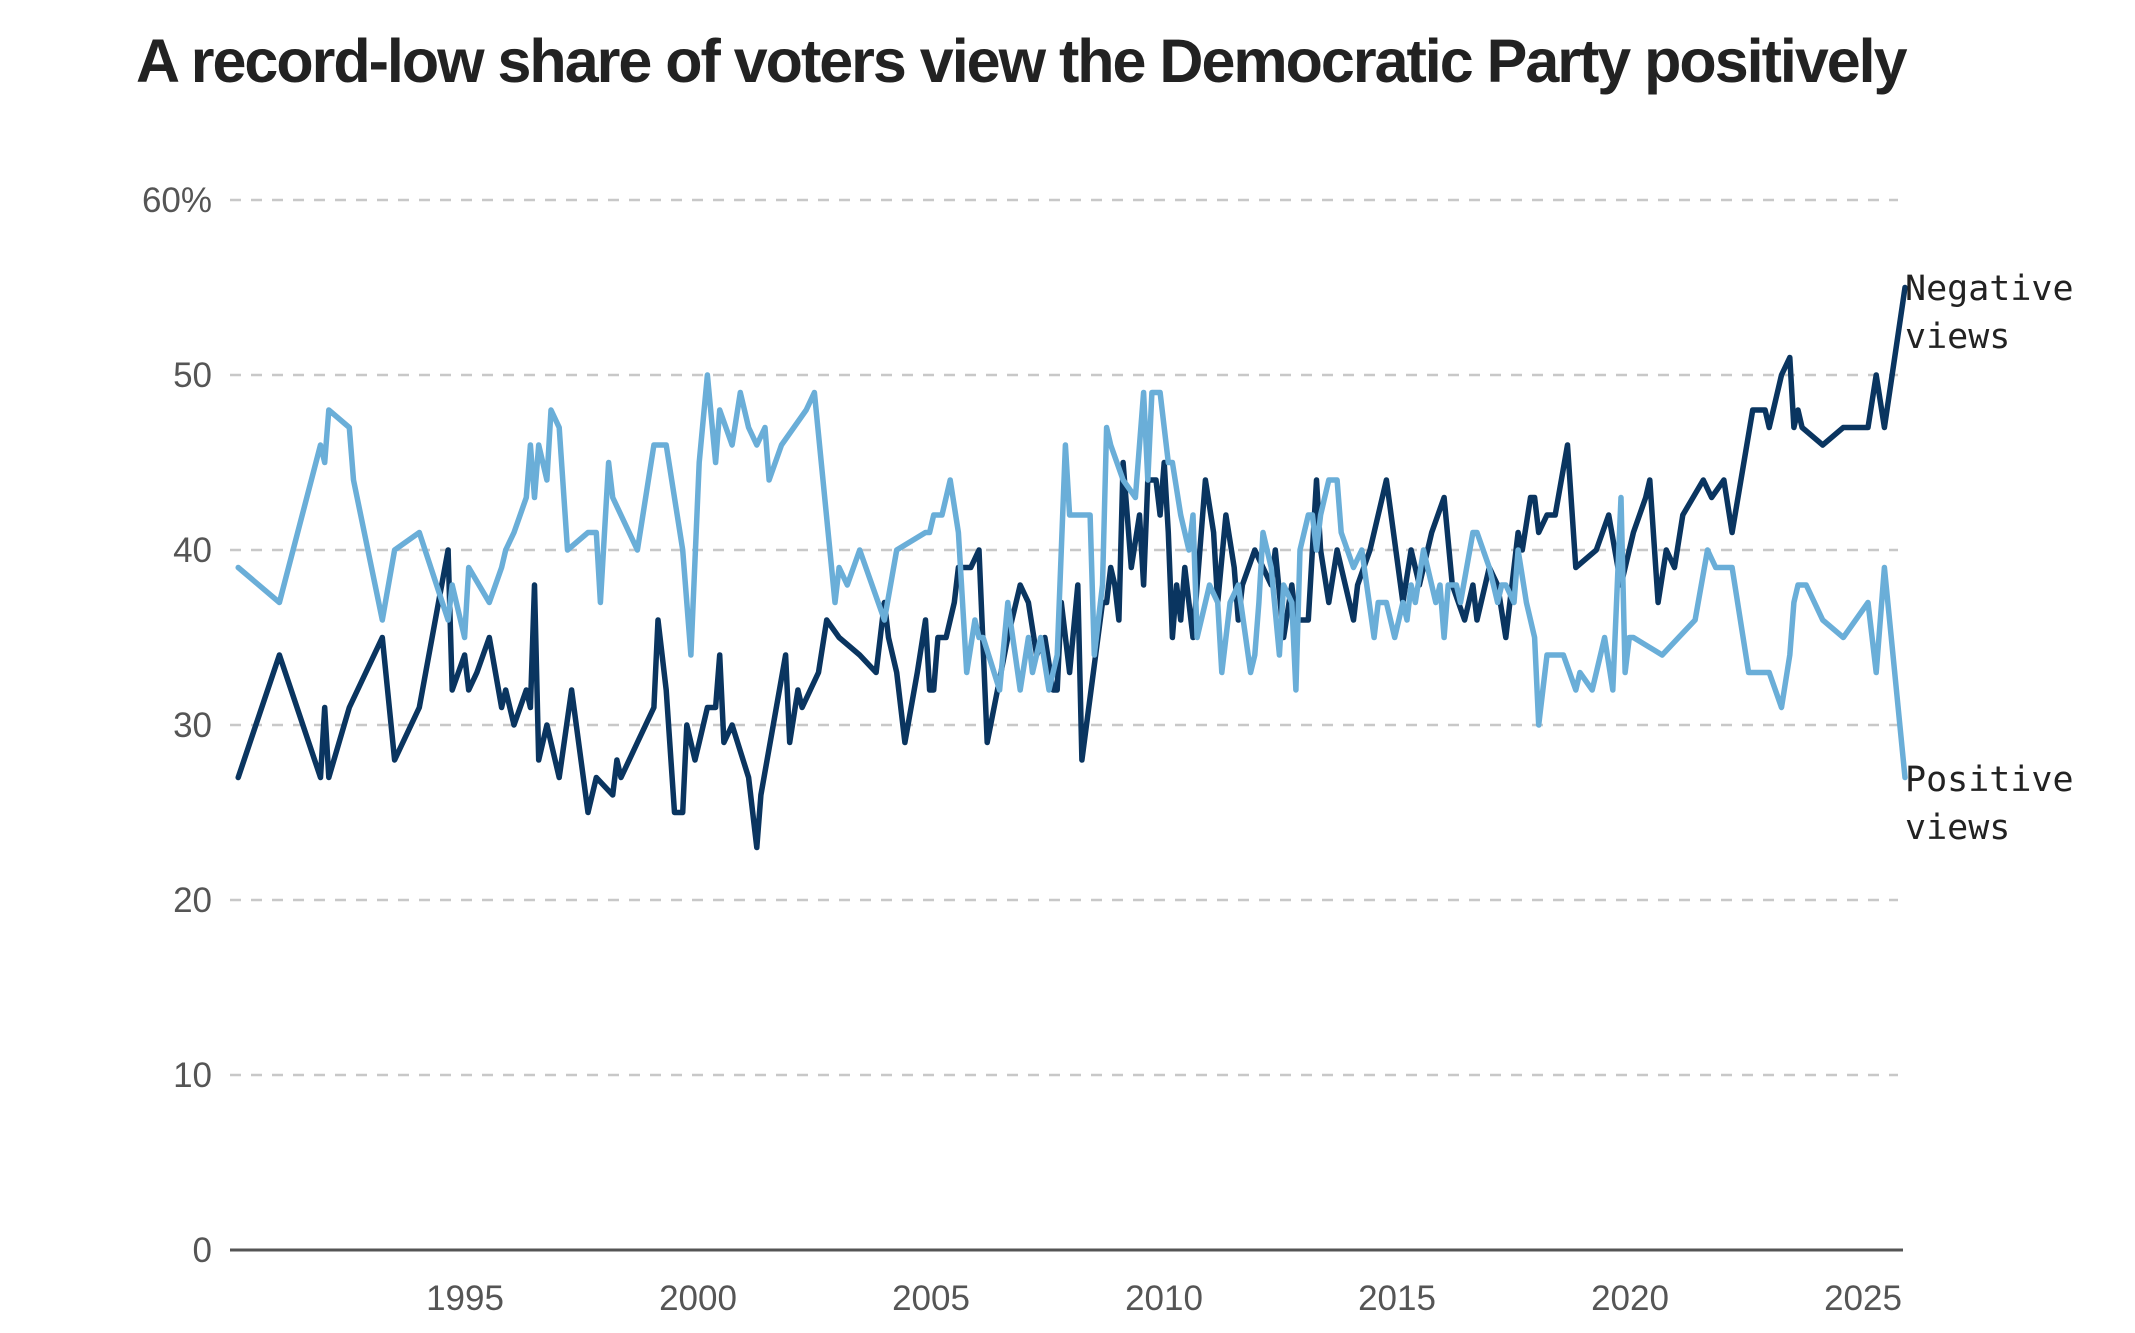  I want to click on x-tick-label: 2015, so click(1397, 1298).